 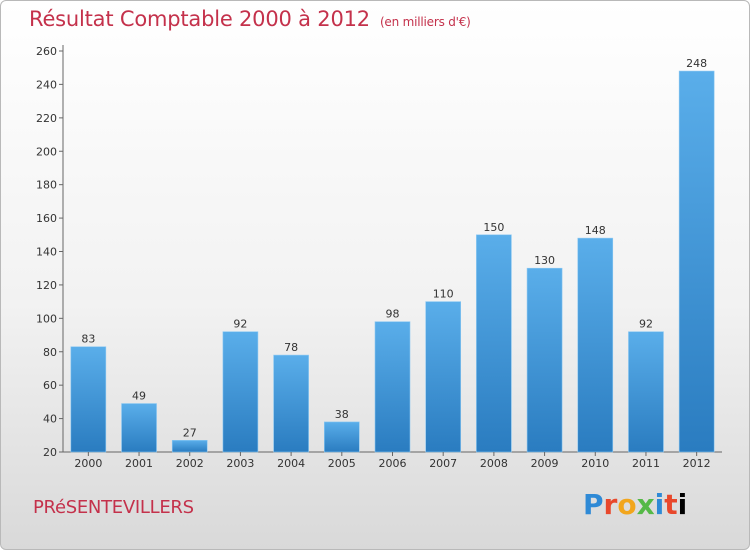 What do you see at coordinates (493, 227) in the screenshot?
I see `data-label: 150` at bounding box center [493, 227].